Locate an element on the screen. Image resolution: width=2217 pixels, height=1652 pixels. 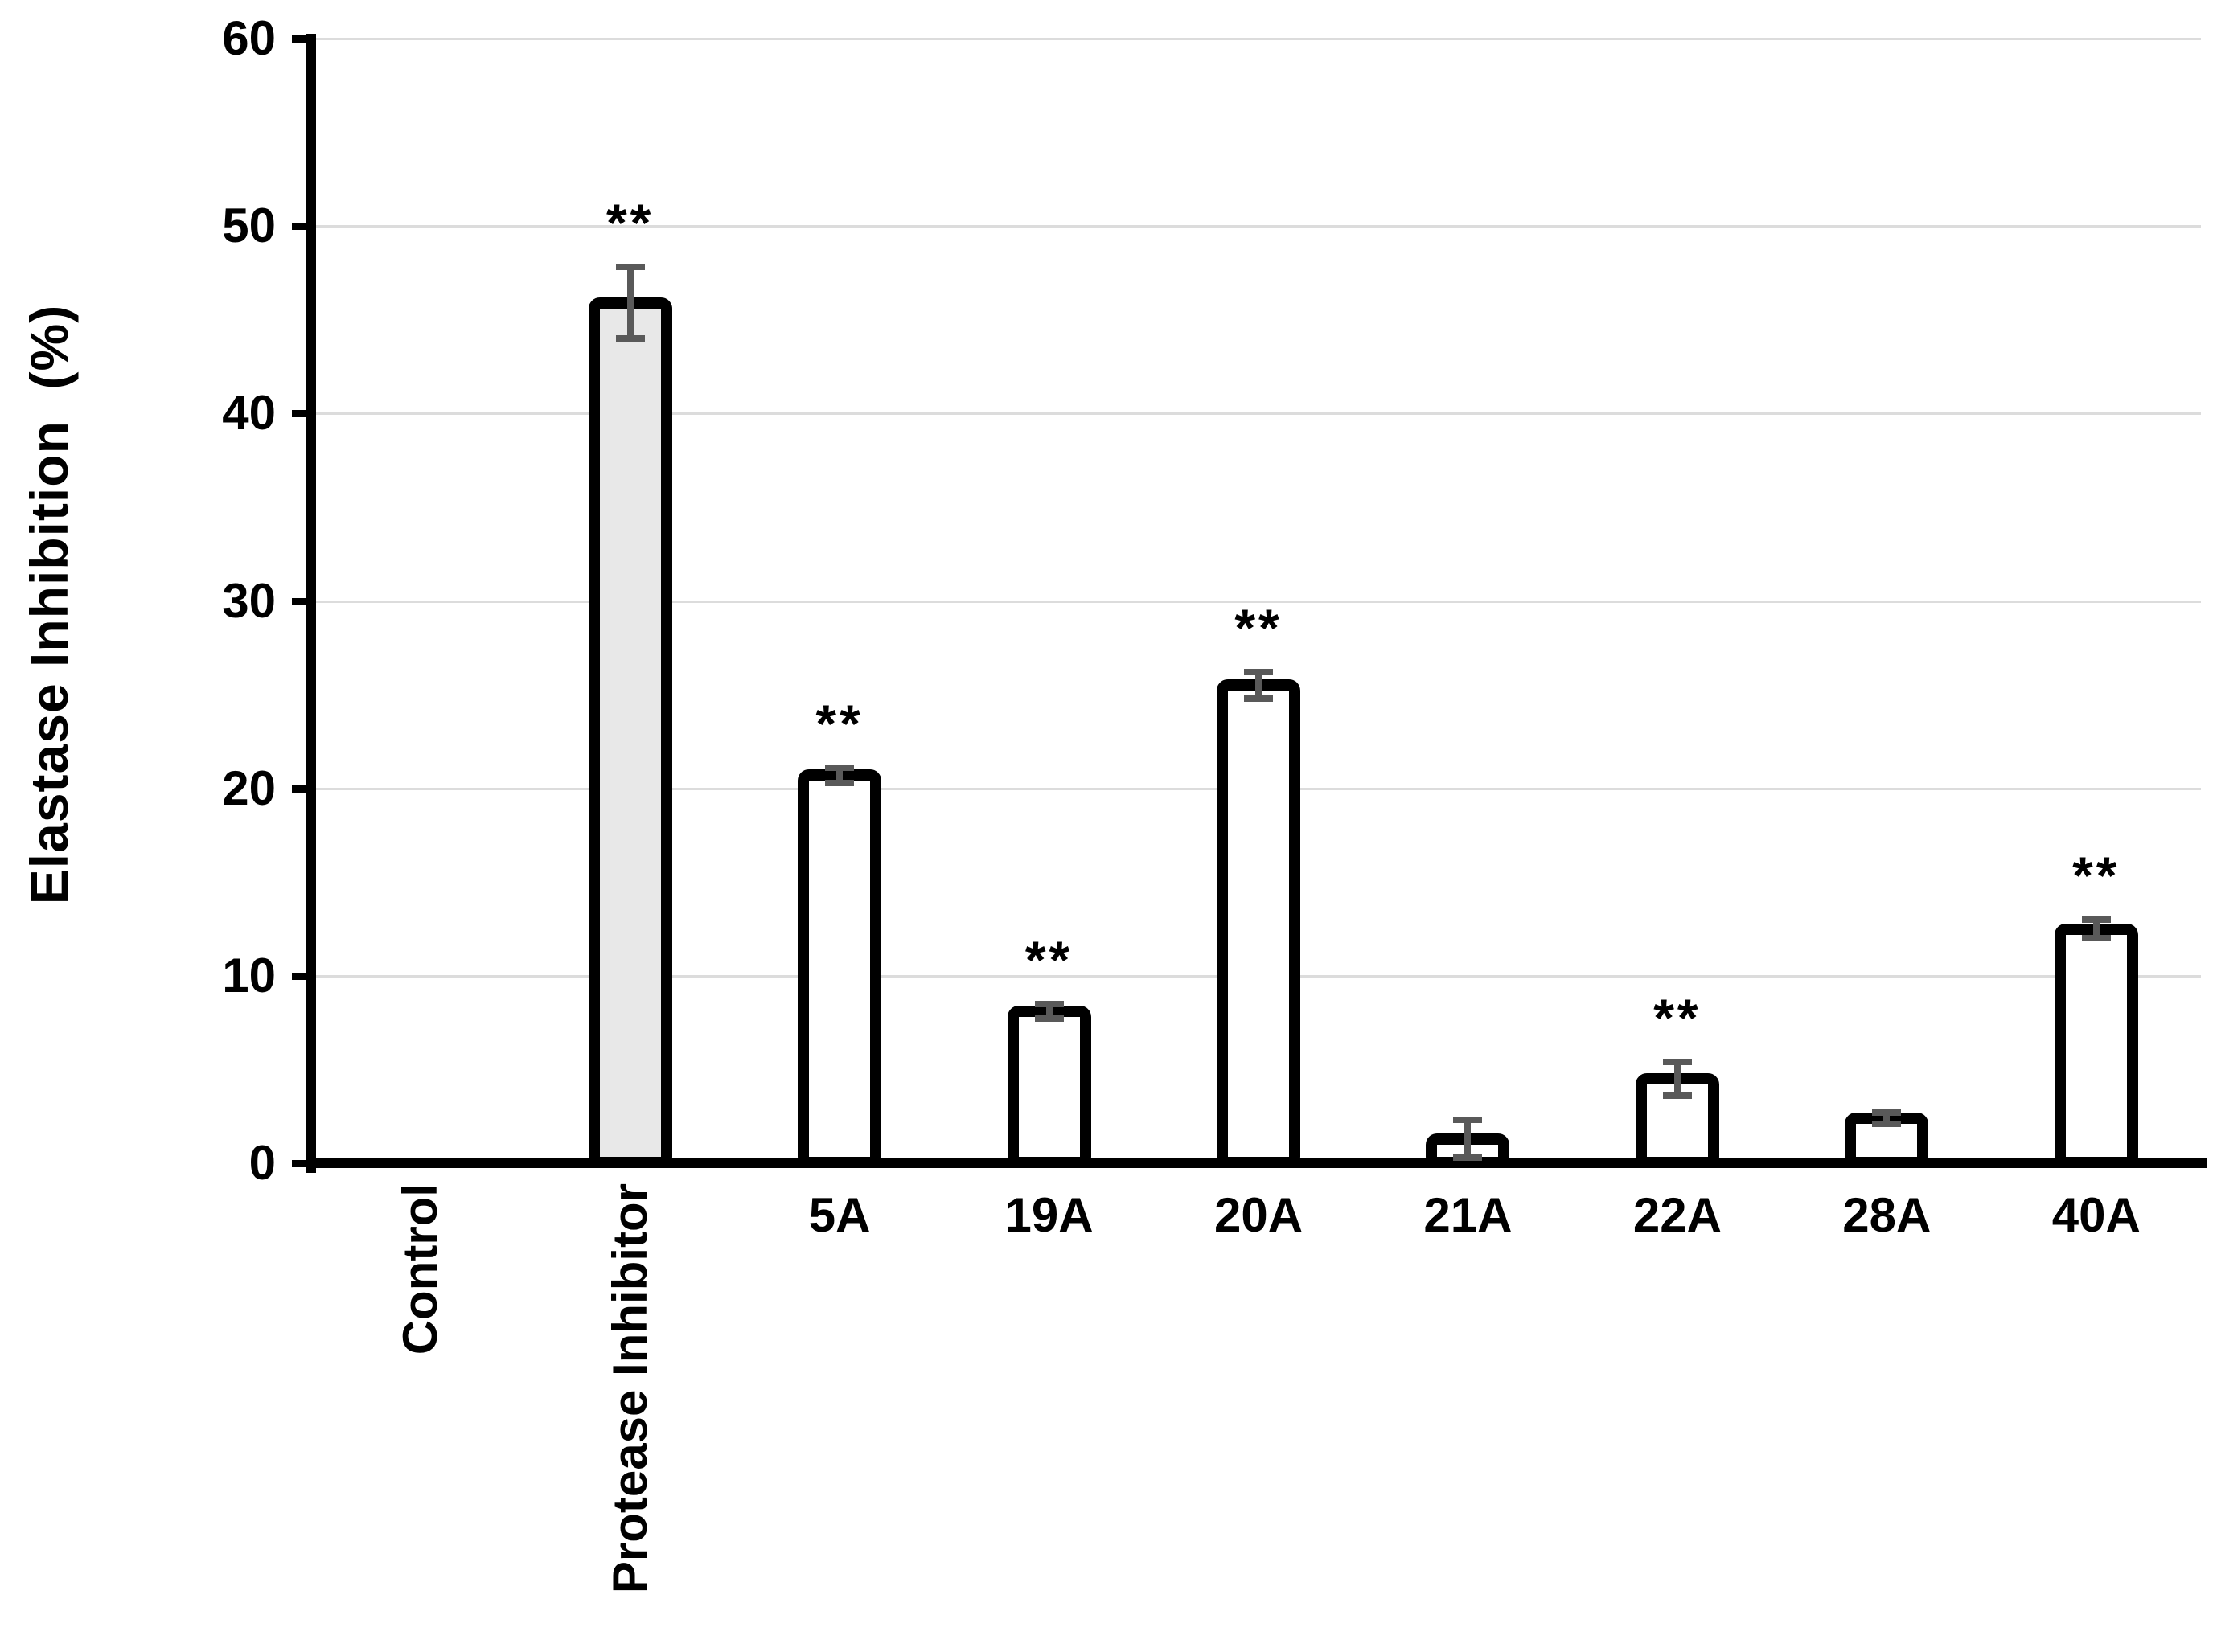
error-cap-low-protease-inhibitor is located at coordinates (630, 338).